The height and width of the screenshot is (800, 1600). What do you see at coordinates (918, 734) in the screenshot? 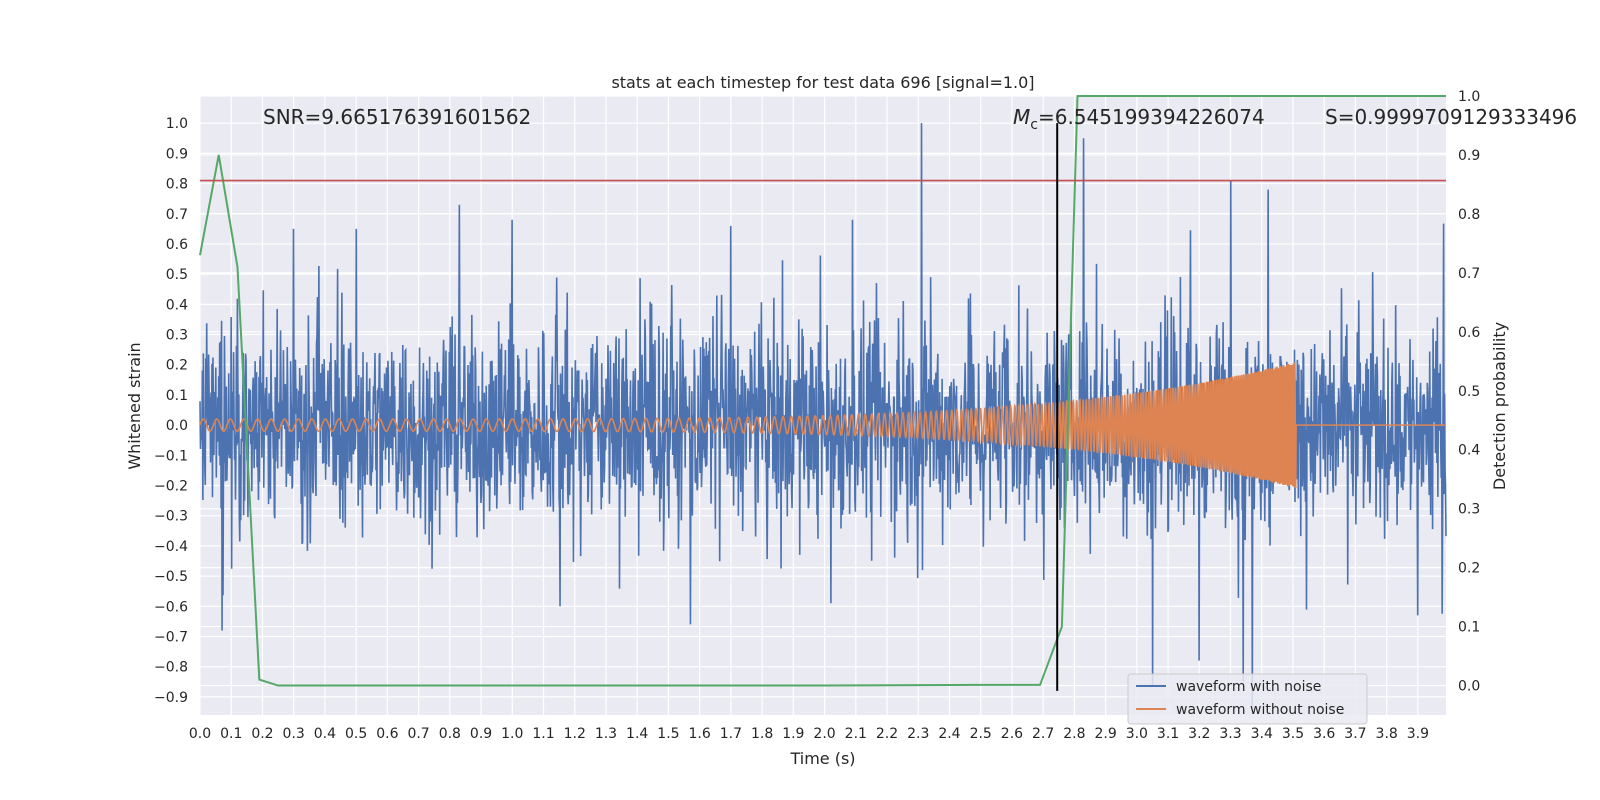
I see `x-tick-label: 2.3` at bounding box center [918, 734].